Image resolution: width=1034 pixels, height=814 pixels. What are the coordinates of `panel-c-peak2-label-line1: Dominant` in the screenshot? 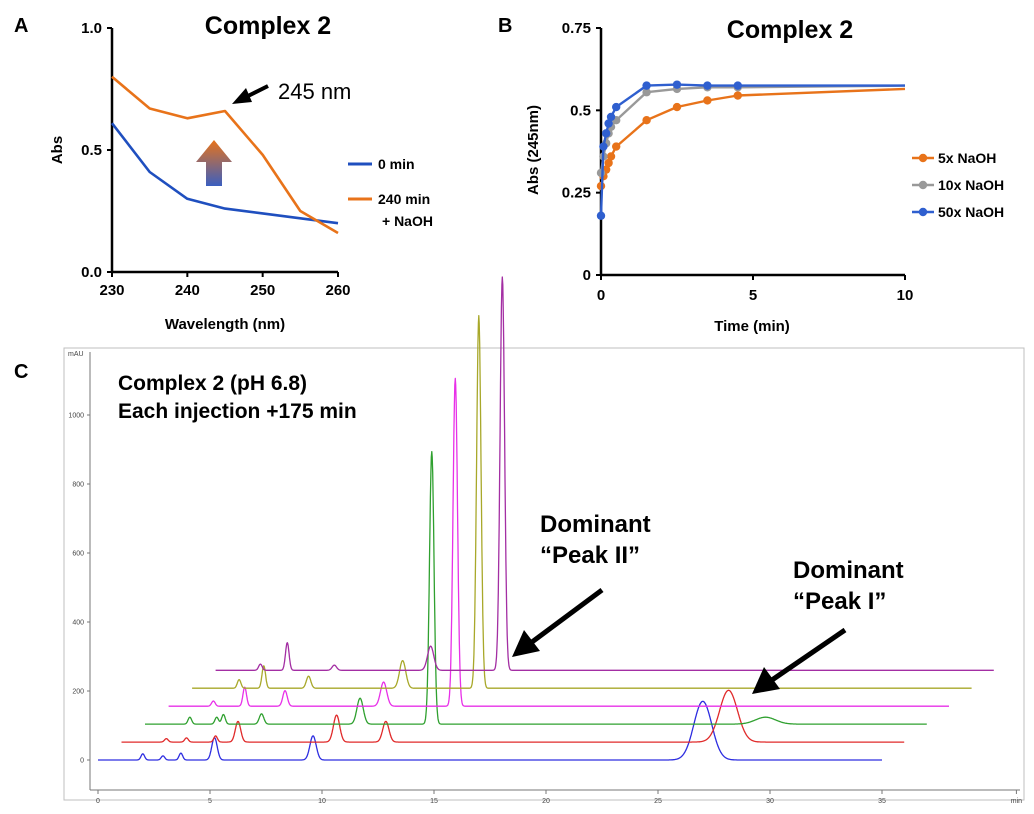 It's located at (595, 524).